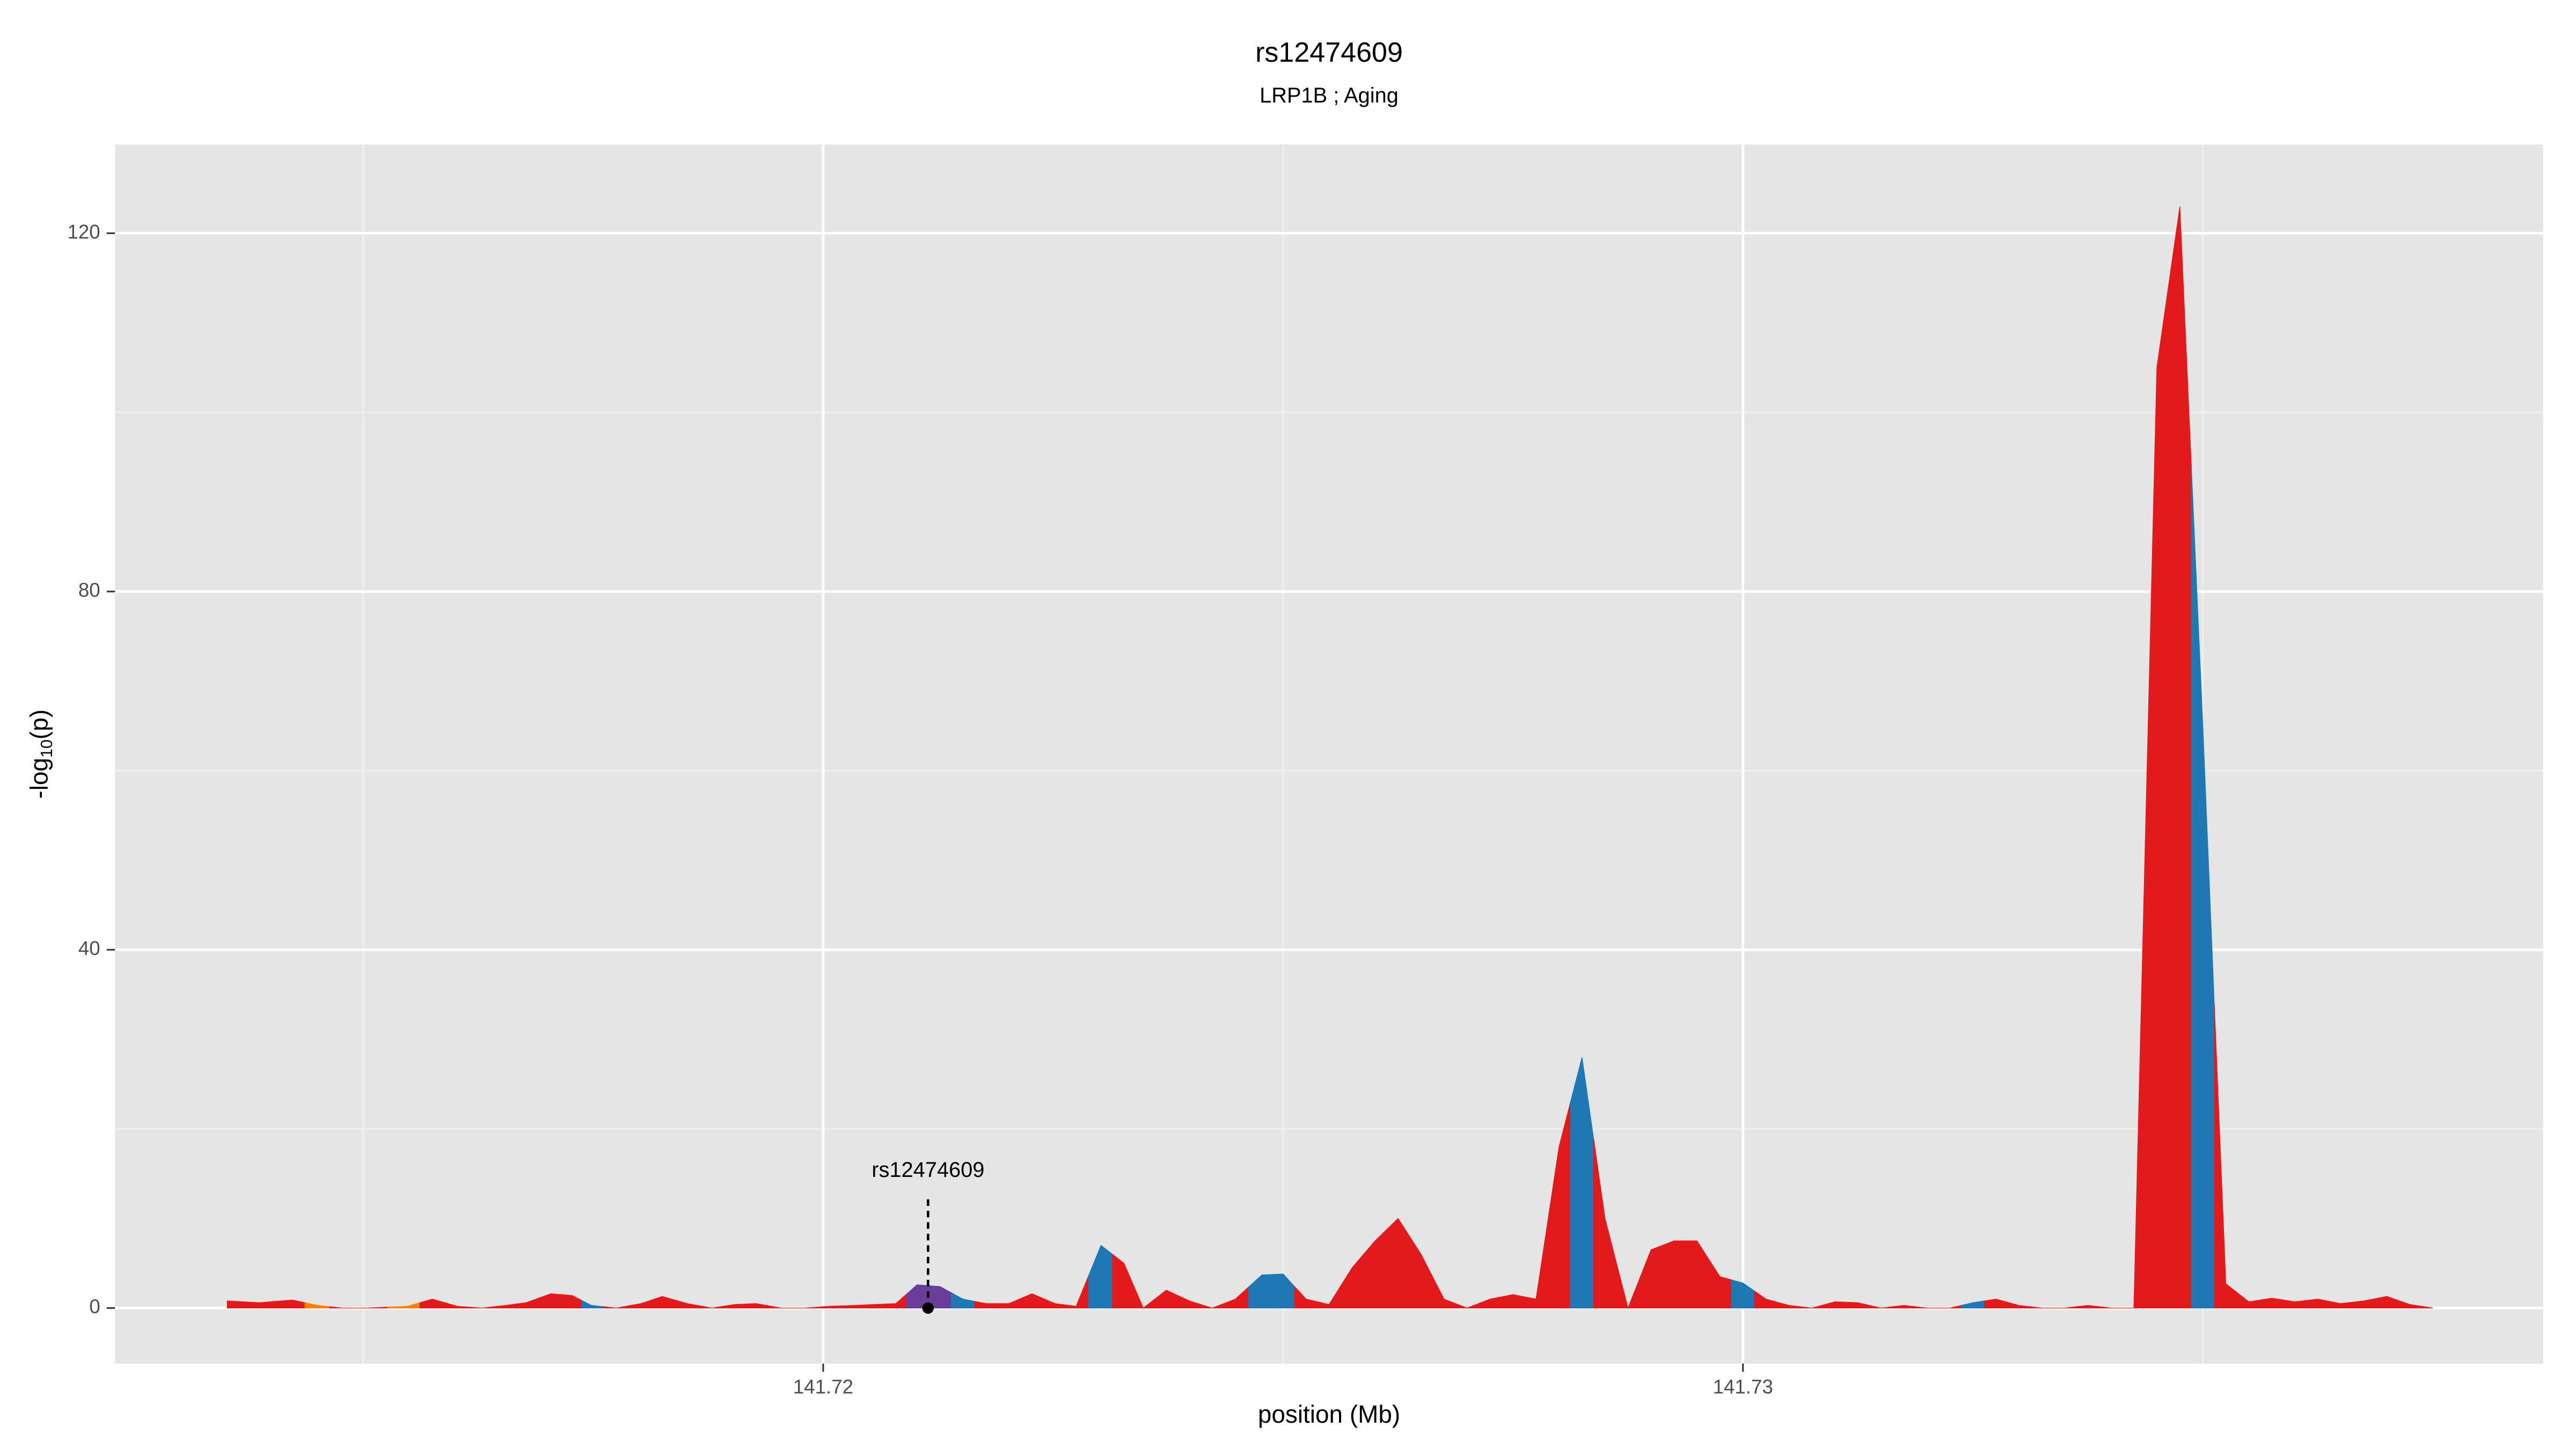 The width and height of the screenshot is (2576, 1449). What do you see at coordinates (47, 749) in the screenshot?
I see `y-axis-label-sub: 10` at bounding box center [47, 749].